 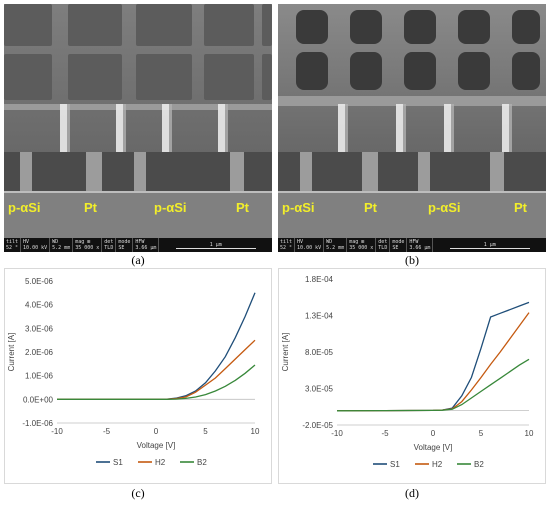 I want to click on sem-wall, so click(x=412, y=172).